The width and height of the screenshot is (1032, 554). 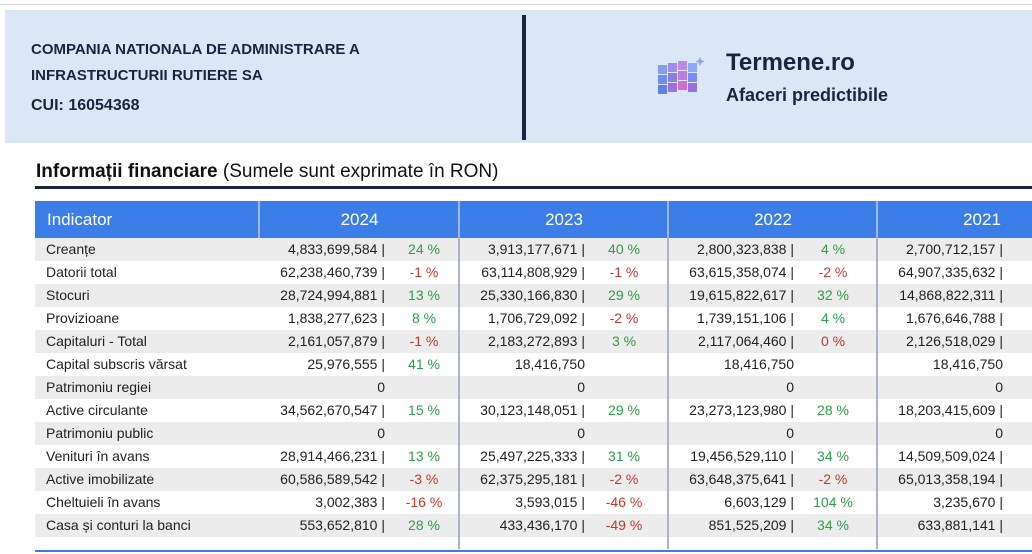 What do you see at coordinates (624, 341) in the screenshot?
I see `cell-percent: 3 %` at bounding box center [624, 341].